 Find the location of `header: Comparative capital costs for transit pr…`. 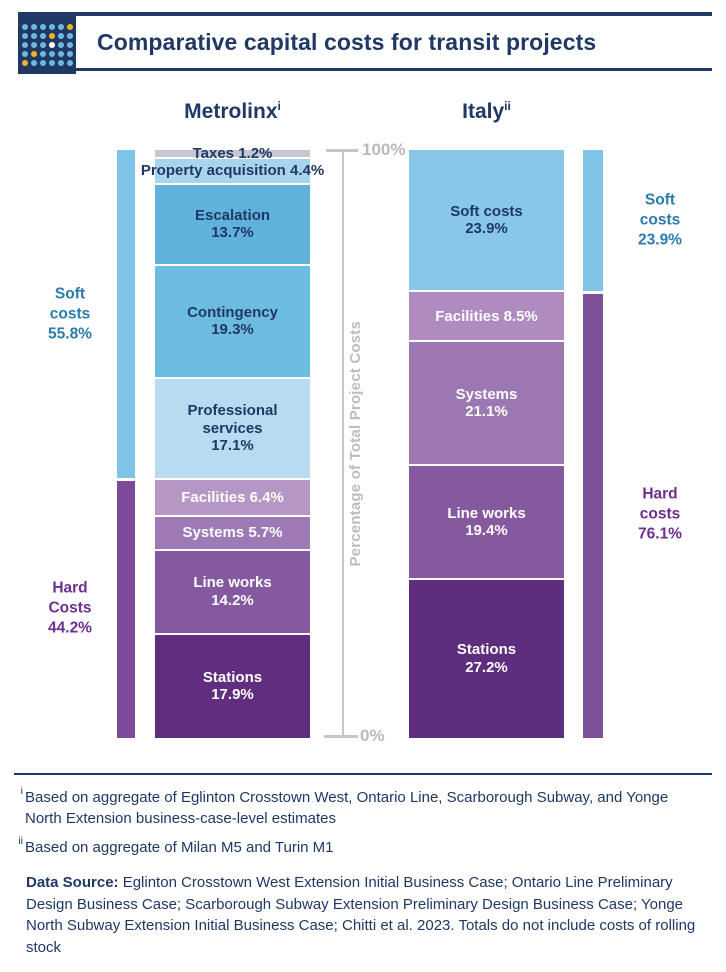

header: Comparative capital costs for transit pr… is located at coordinates (365, 43).